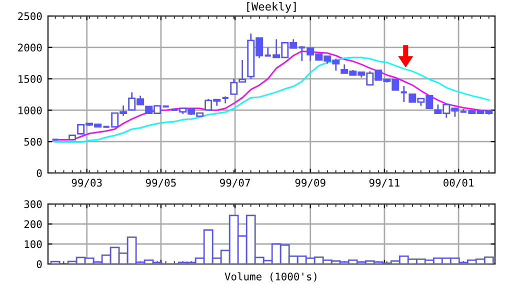 The height and width of the screenshot is (288, 512). What do you see at coordinates (404, 94) in the screenshot?
I see `candlestick` at bounding box center [404, 94].